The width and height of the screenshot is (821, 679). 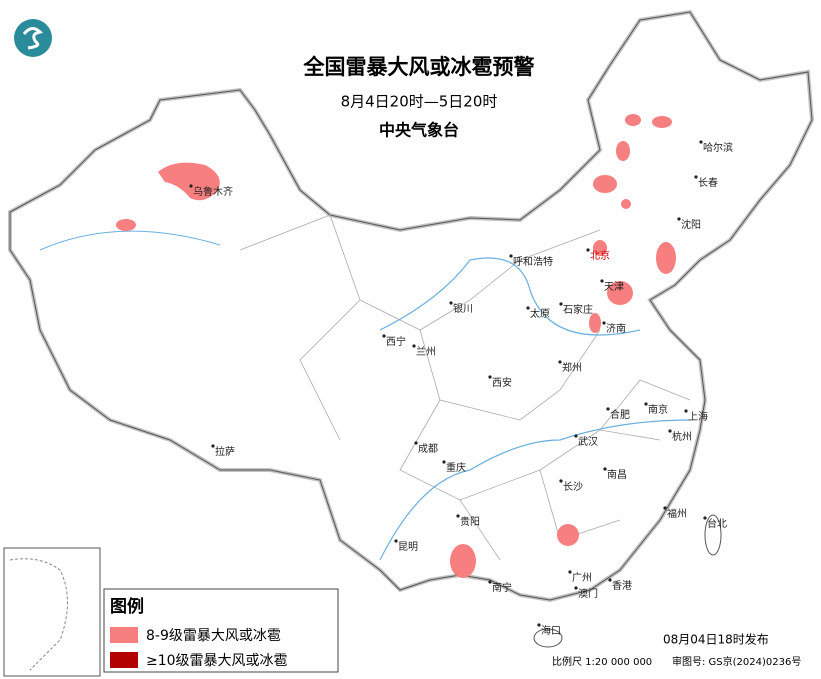 What do you see at coordinates (588, 441) in the screenshot?
I see `city-label: 武汉` at bounding box center [588, 441].